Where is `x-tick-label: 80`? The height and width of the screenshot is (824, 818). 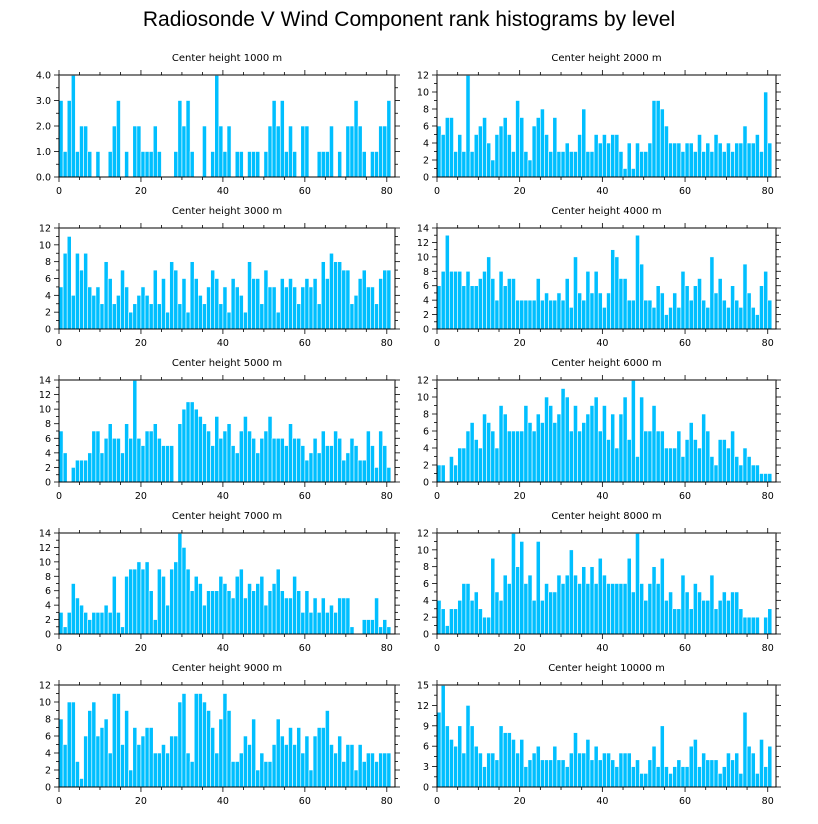 x-tick-label: 80 is located at coordinates (768, 496).